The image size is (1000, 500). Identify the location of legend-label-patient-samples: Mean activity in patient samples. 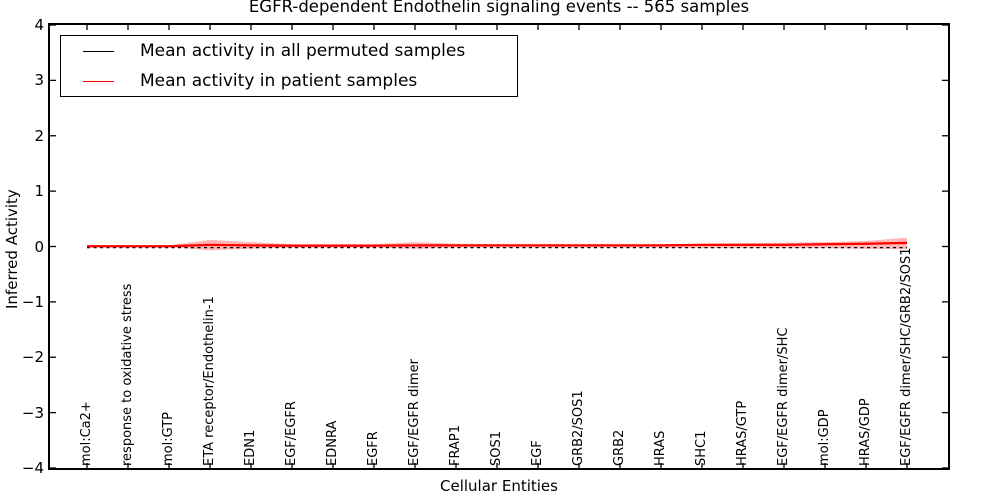
(279, 81).